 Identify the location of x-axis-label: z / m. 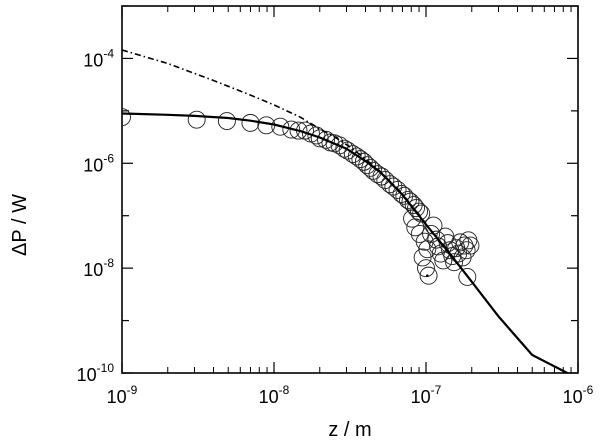
(349, 430).